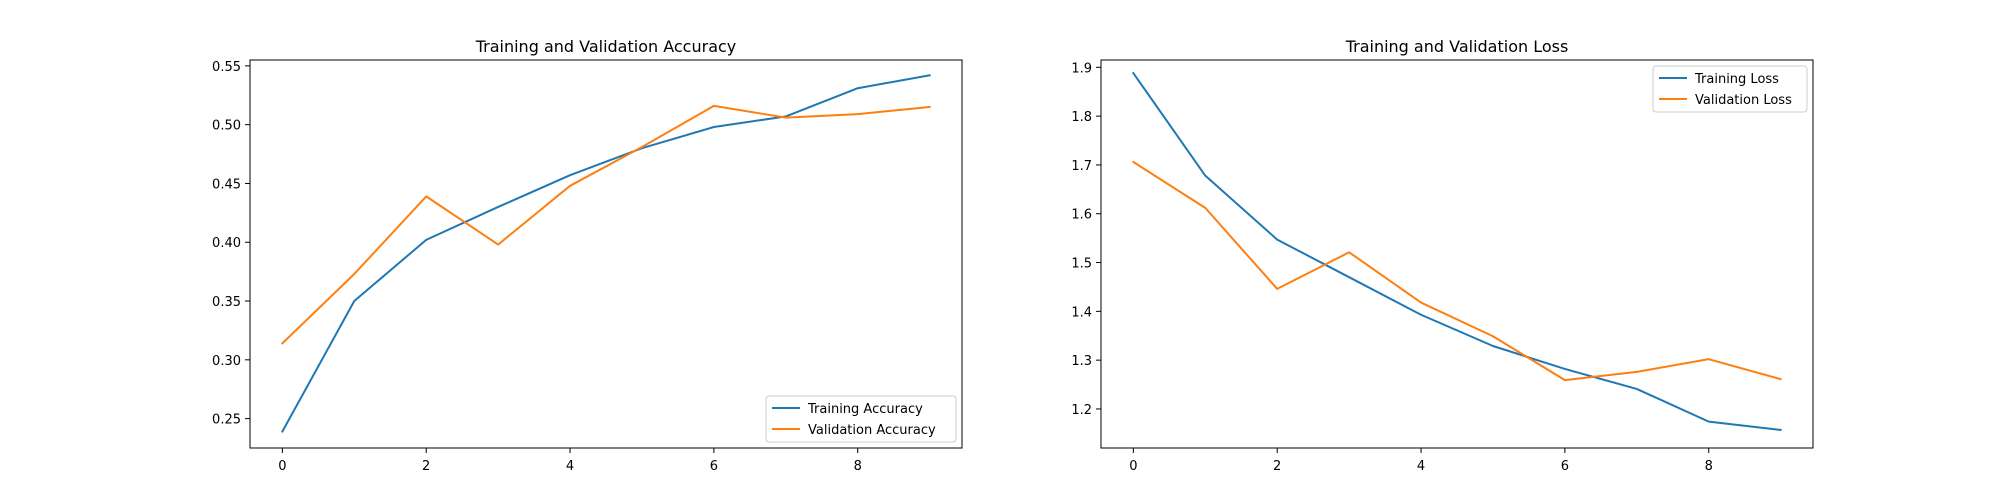 This screenshot has width=2000, height=500. I want to click on y-tick-label: 1.6, so click(1081, 215).